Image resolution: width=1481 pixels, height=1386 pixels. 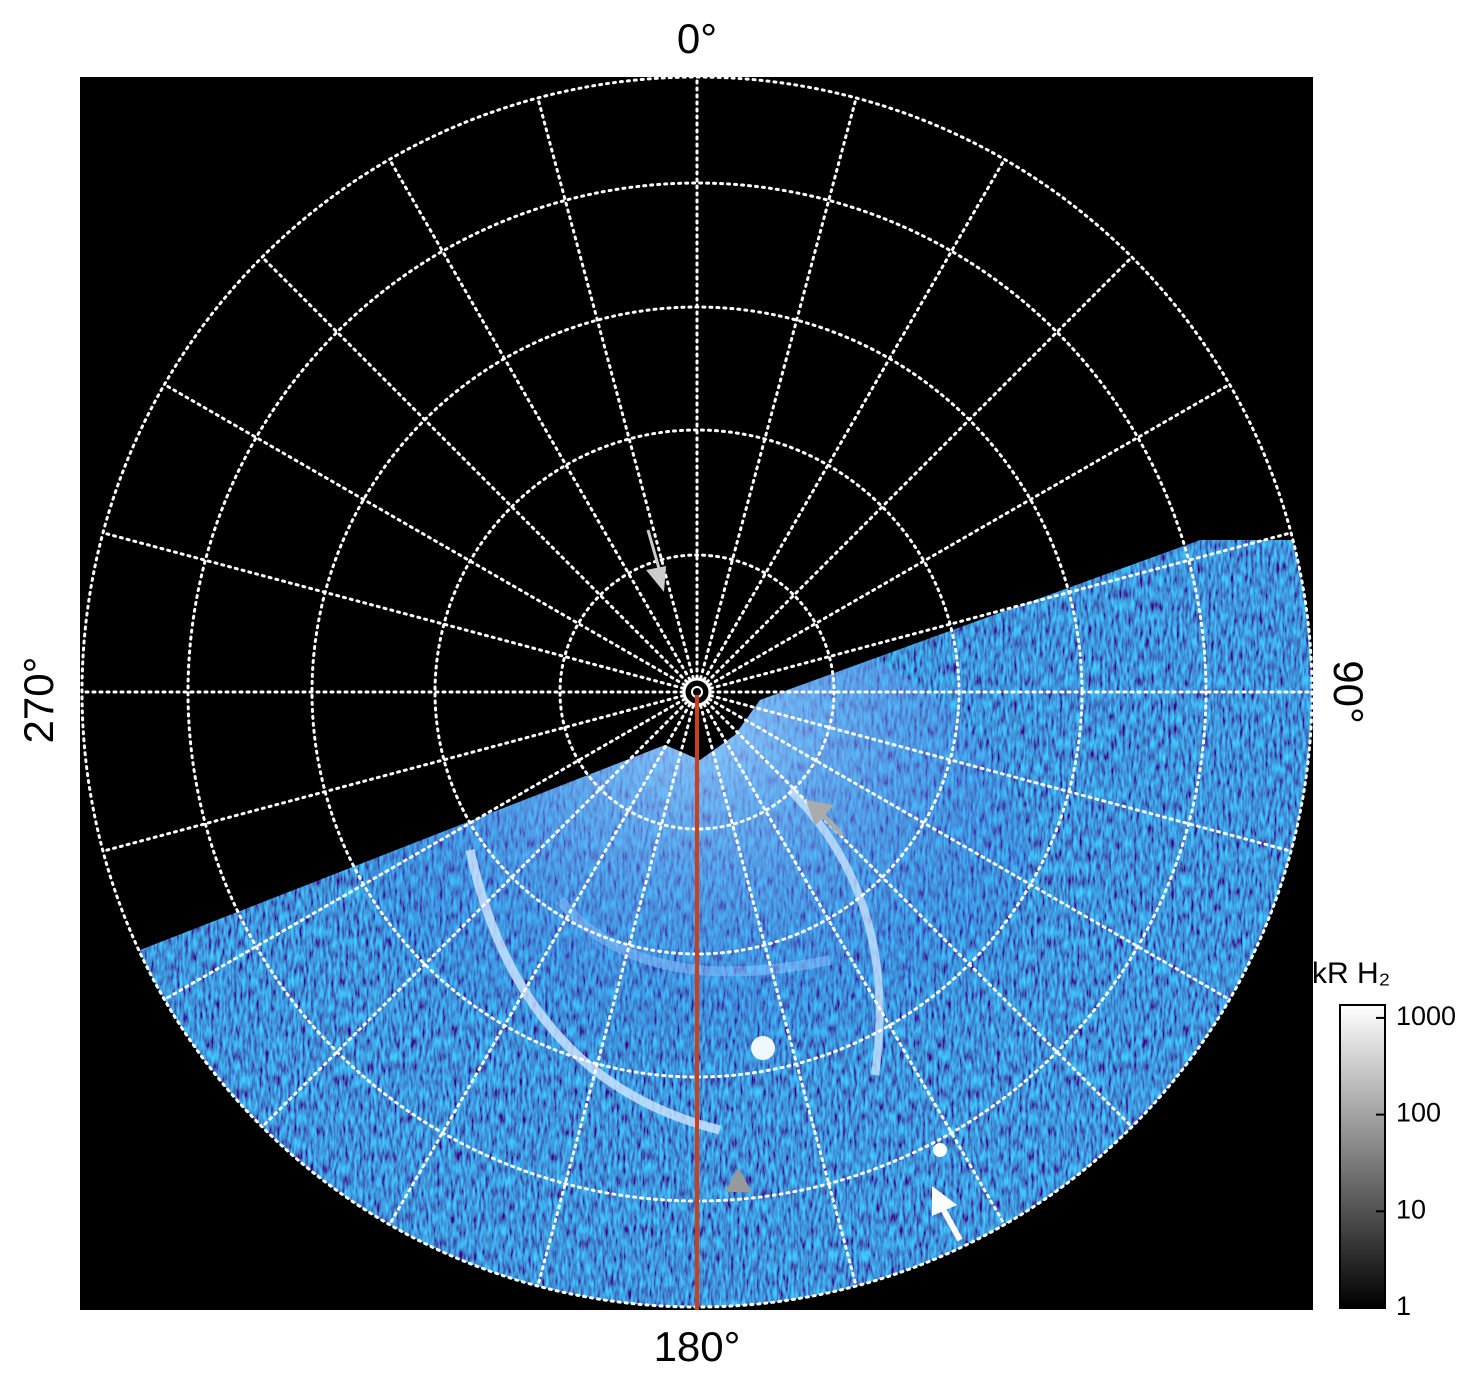 I want to click on colorbar, so click(x=1362, y=1156).